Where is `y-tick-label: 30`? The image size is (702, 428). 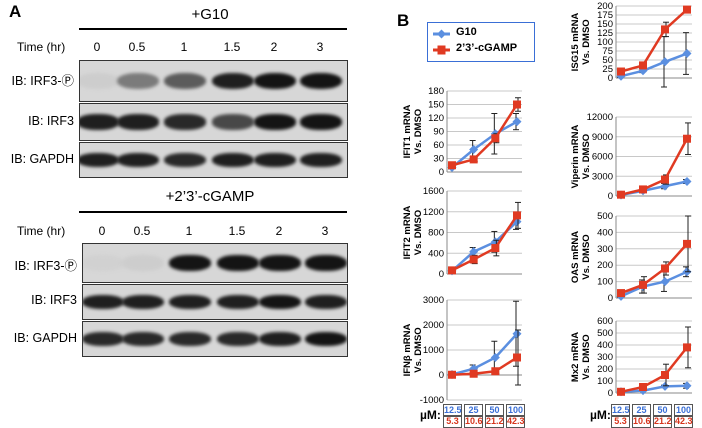
y-tick-label: 30 is located at coordinates (438, 159).